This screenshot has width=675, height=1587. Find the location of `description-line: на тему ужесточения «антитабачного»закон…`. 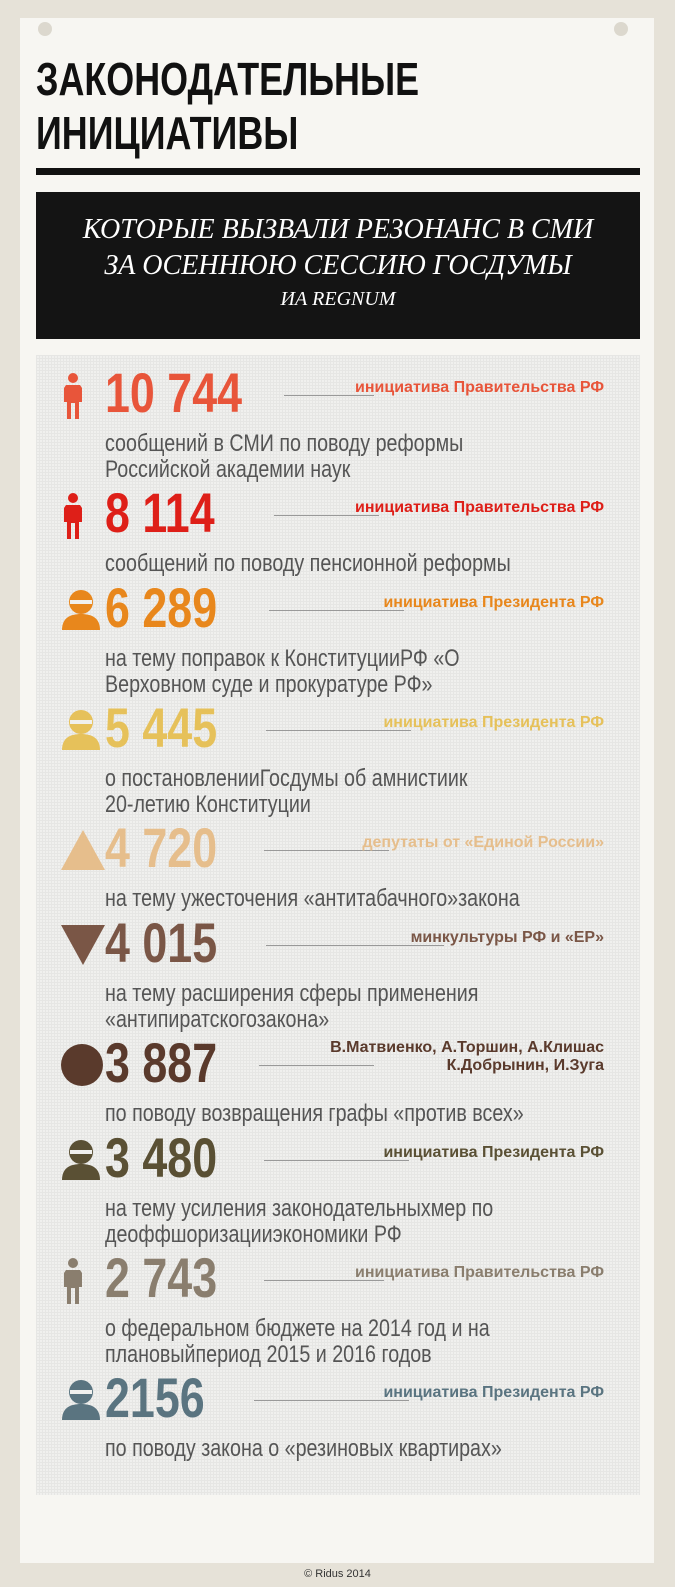

description-line: на тему ужесточения «антитабачного»закон… is located at coordinates (312, 898).